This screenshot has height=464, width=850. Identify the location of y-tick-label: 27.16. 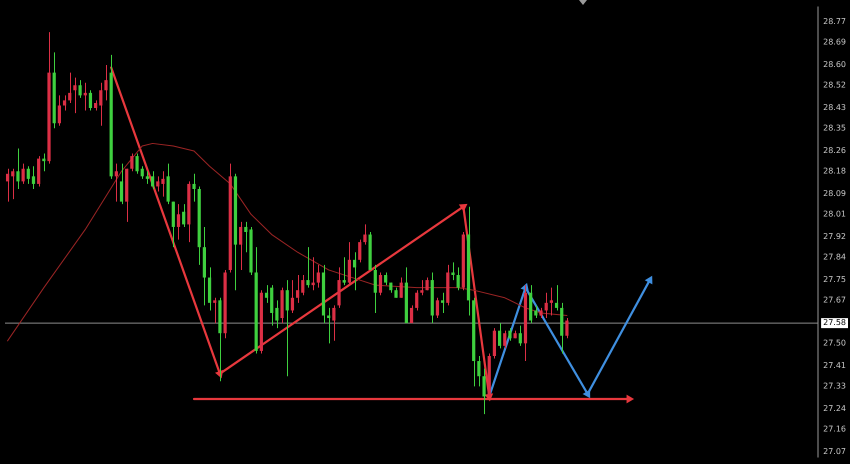
(834, 429).